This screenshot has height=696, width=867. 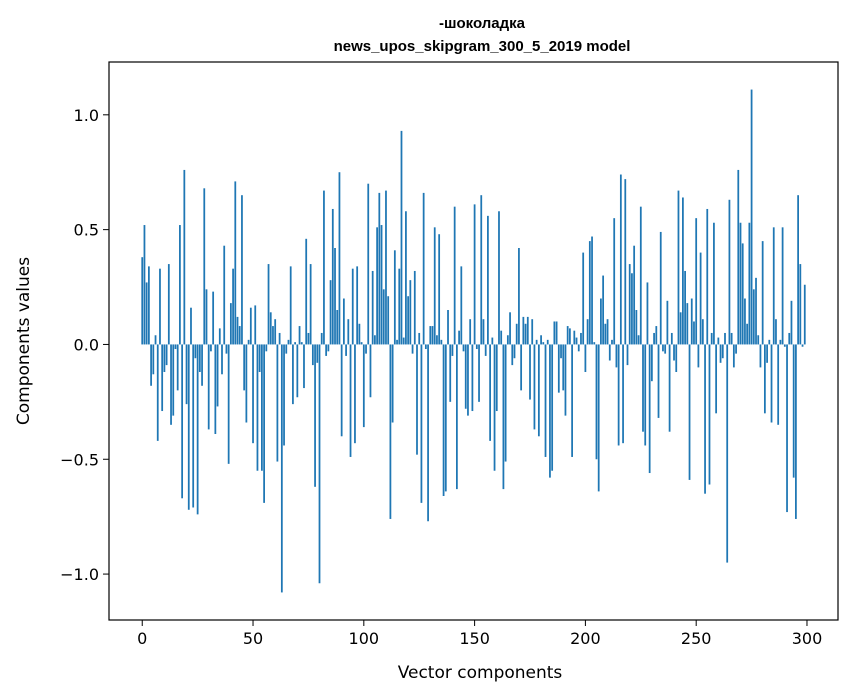 I want to click on y-tick-label: 0.5, so click(x=86, y=230).